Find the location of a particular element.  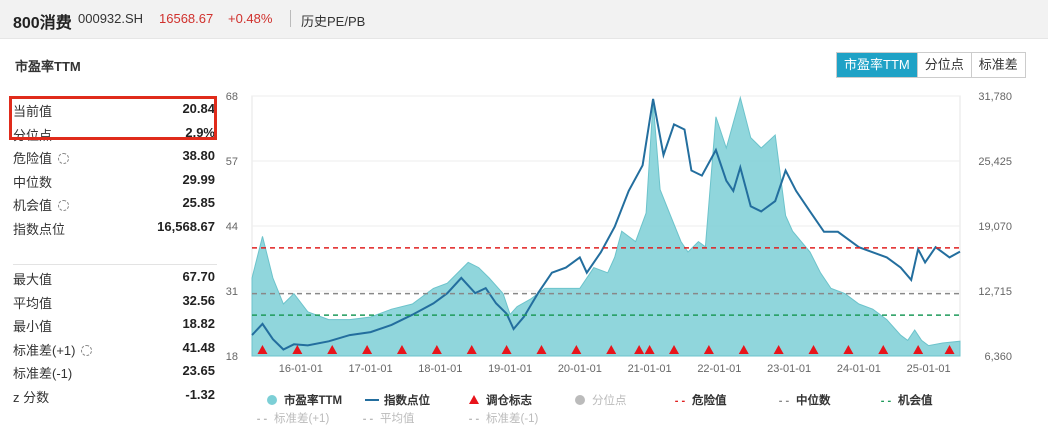

stat-index-level: 指数点位 16,568.67 is located at coordinates (115, 227).